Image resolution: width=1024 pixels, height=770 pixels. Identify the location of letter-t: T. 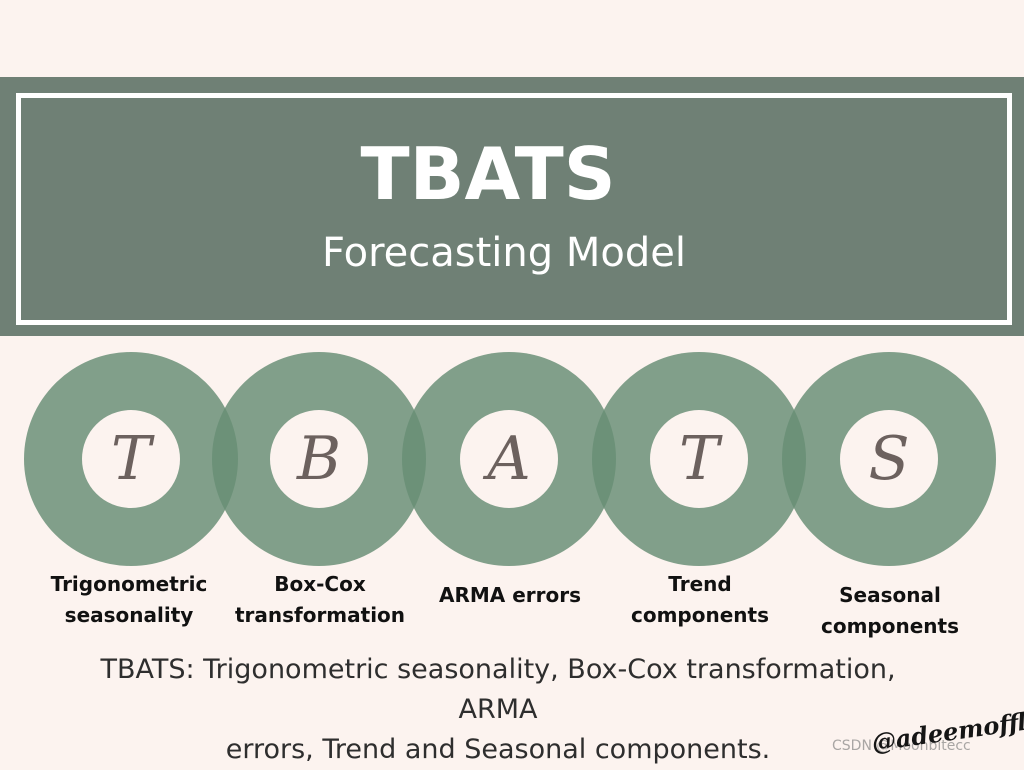
(131, 459).